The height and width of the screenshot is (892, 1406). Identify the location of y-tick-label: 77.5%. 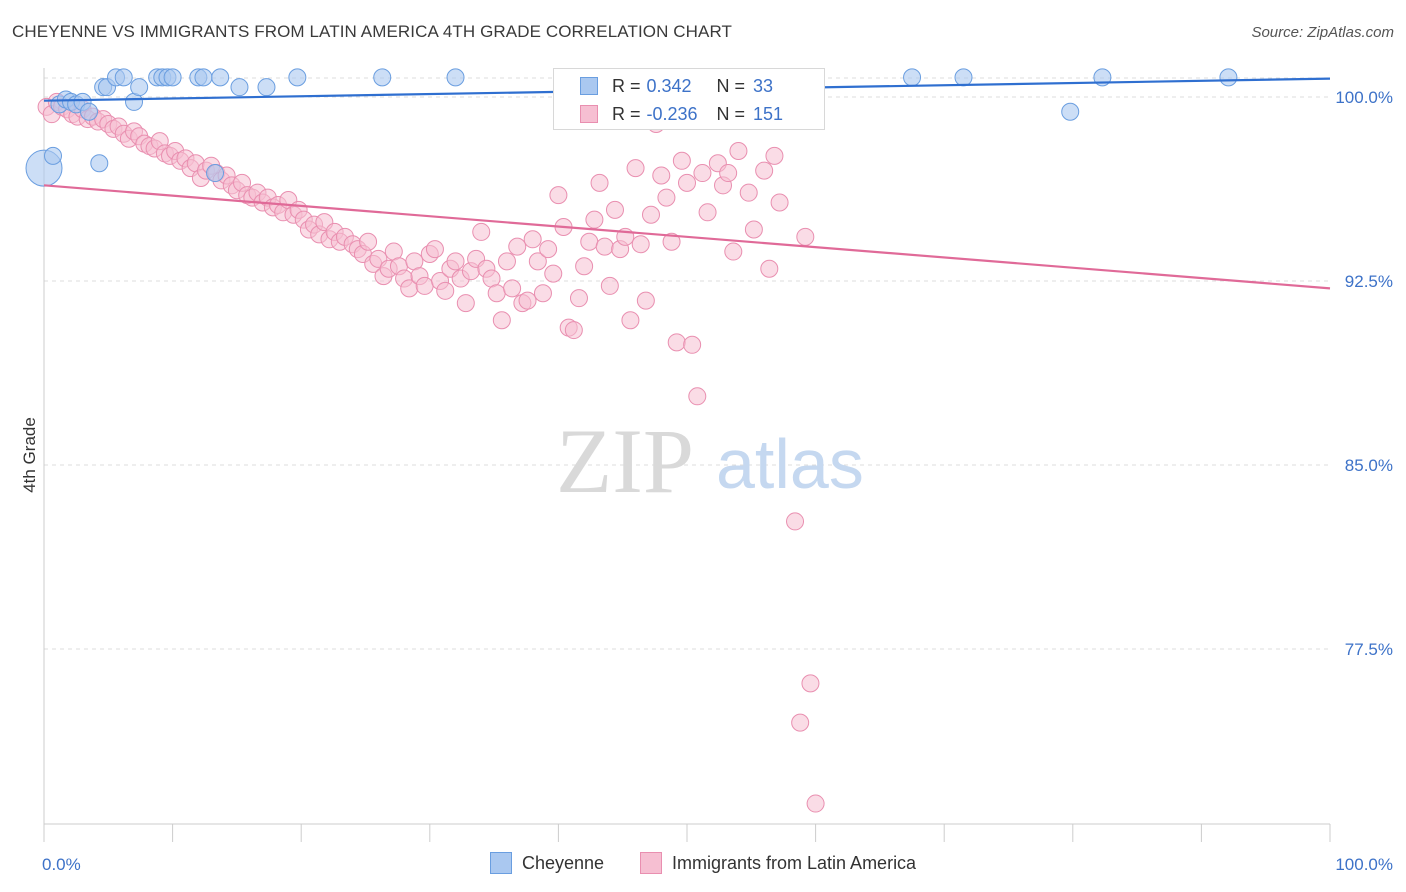
(1369, 649).